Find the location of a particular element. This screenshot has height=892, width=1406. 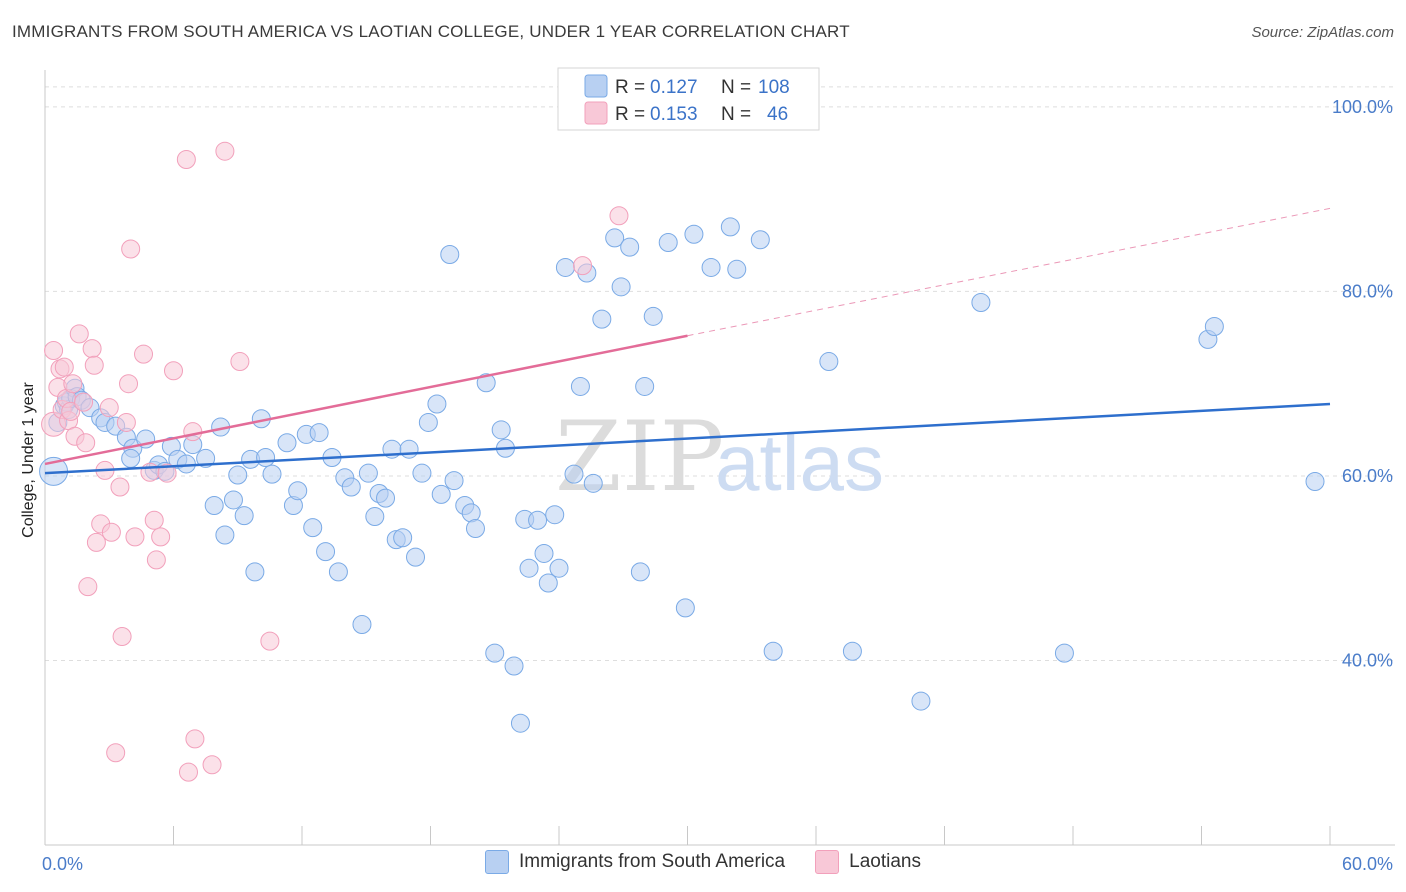

legend-swatch-pink is located at coordinates (596, 113).